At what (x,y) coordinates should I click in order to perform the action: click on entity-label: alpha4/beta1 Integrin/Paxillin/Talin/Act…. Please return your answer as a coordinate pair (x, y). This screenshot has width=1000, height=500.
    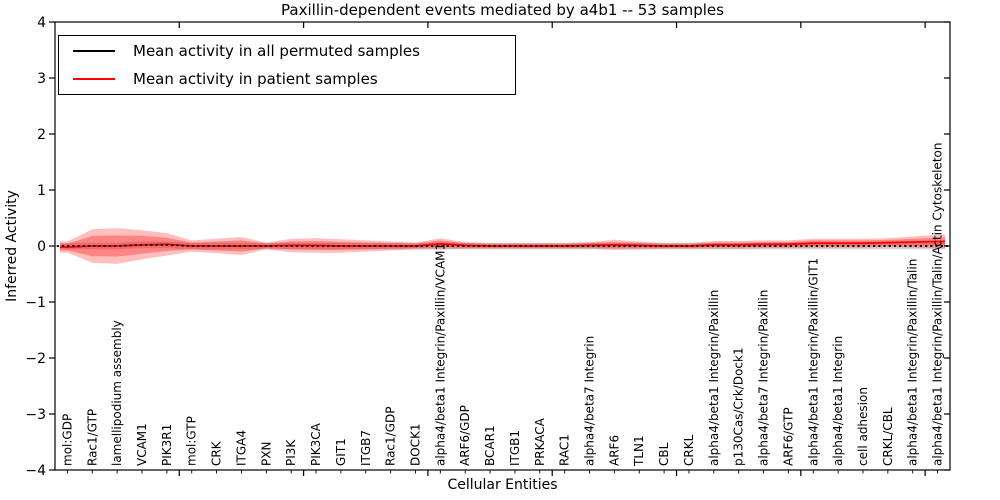
    Looking at the image, I should click on (938, 304).